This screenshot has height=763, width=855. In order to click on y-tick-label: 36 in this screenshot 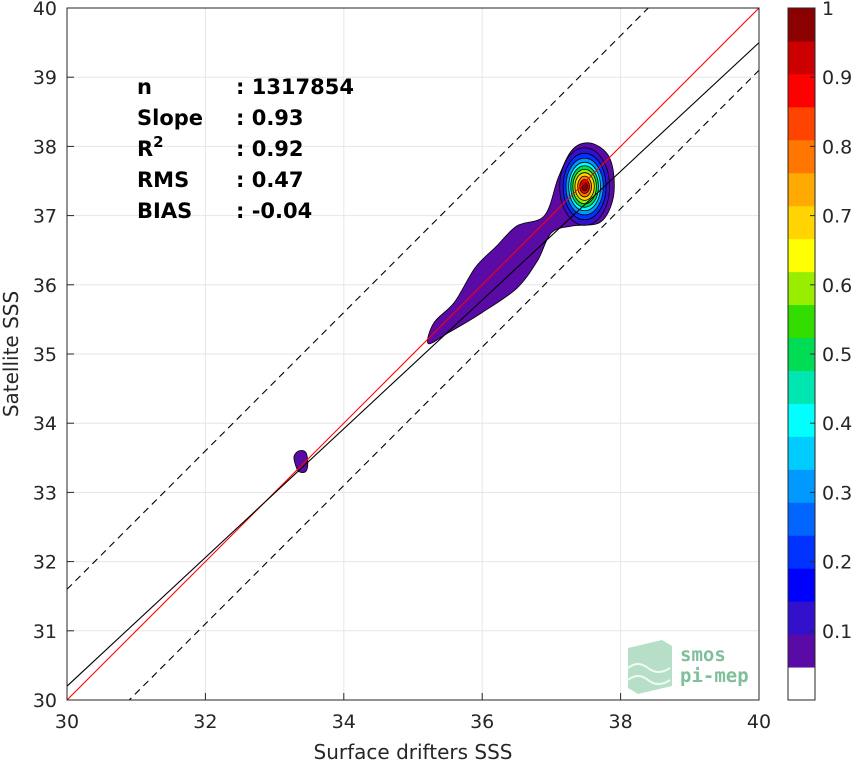, I will do `click(45, 286)`.